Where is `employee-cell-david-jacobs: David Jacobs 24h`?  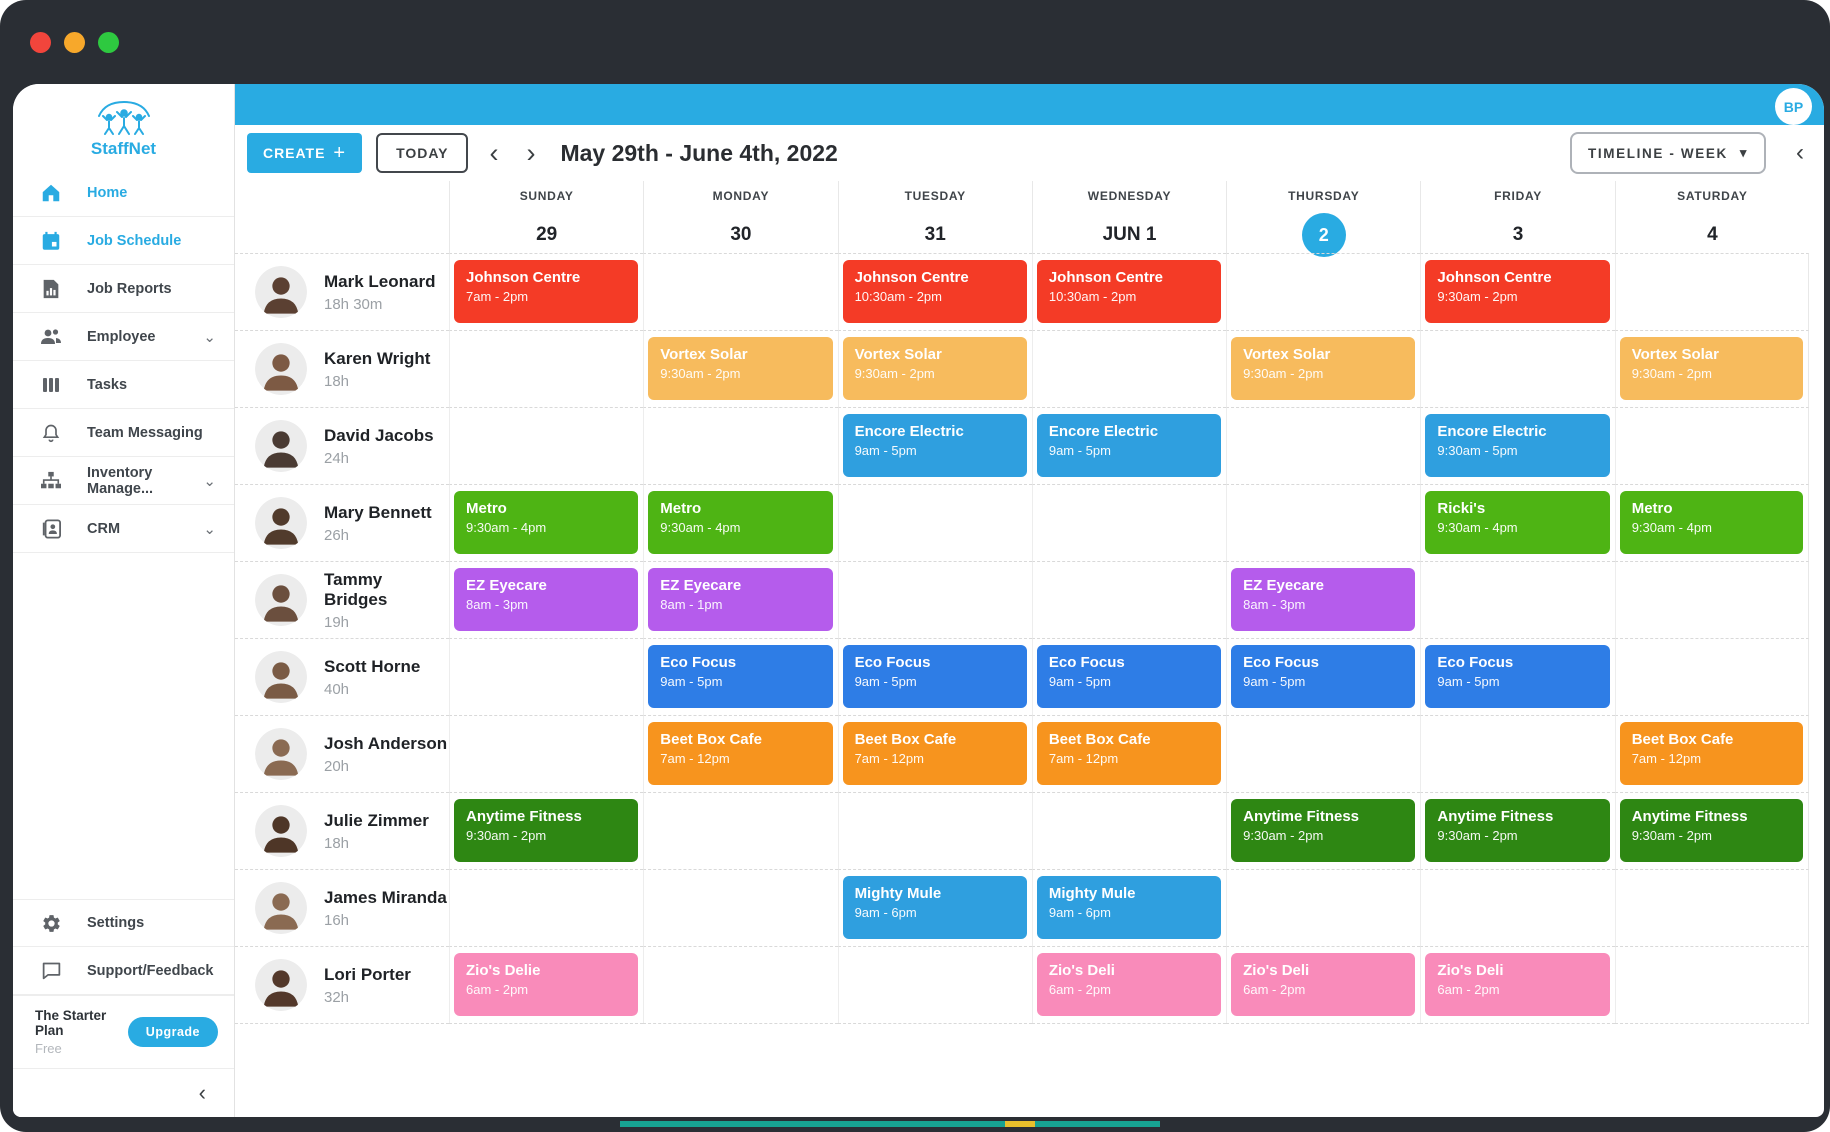
employee-cell-david-jacobs: David Jacobs 24h is located at coordinates (342, 445).